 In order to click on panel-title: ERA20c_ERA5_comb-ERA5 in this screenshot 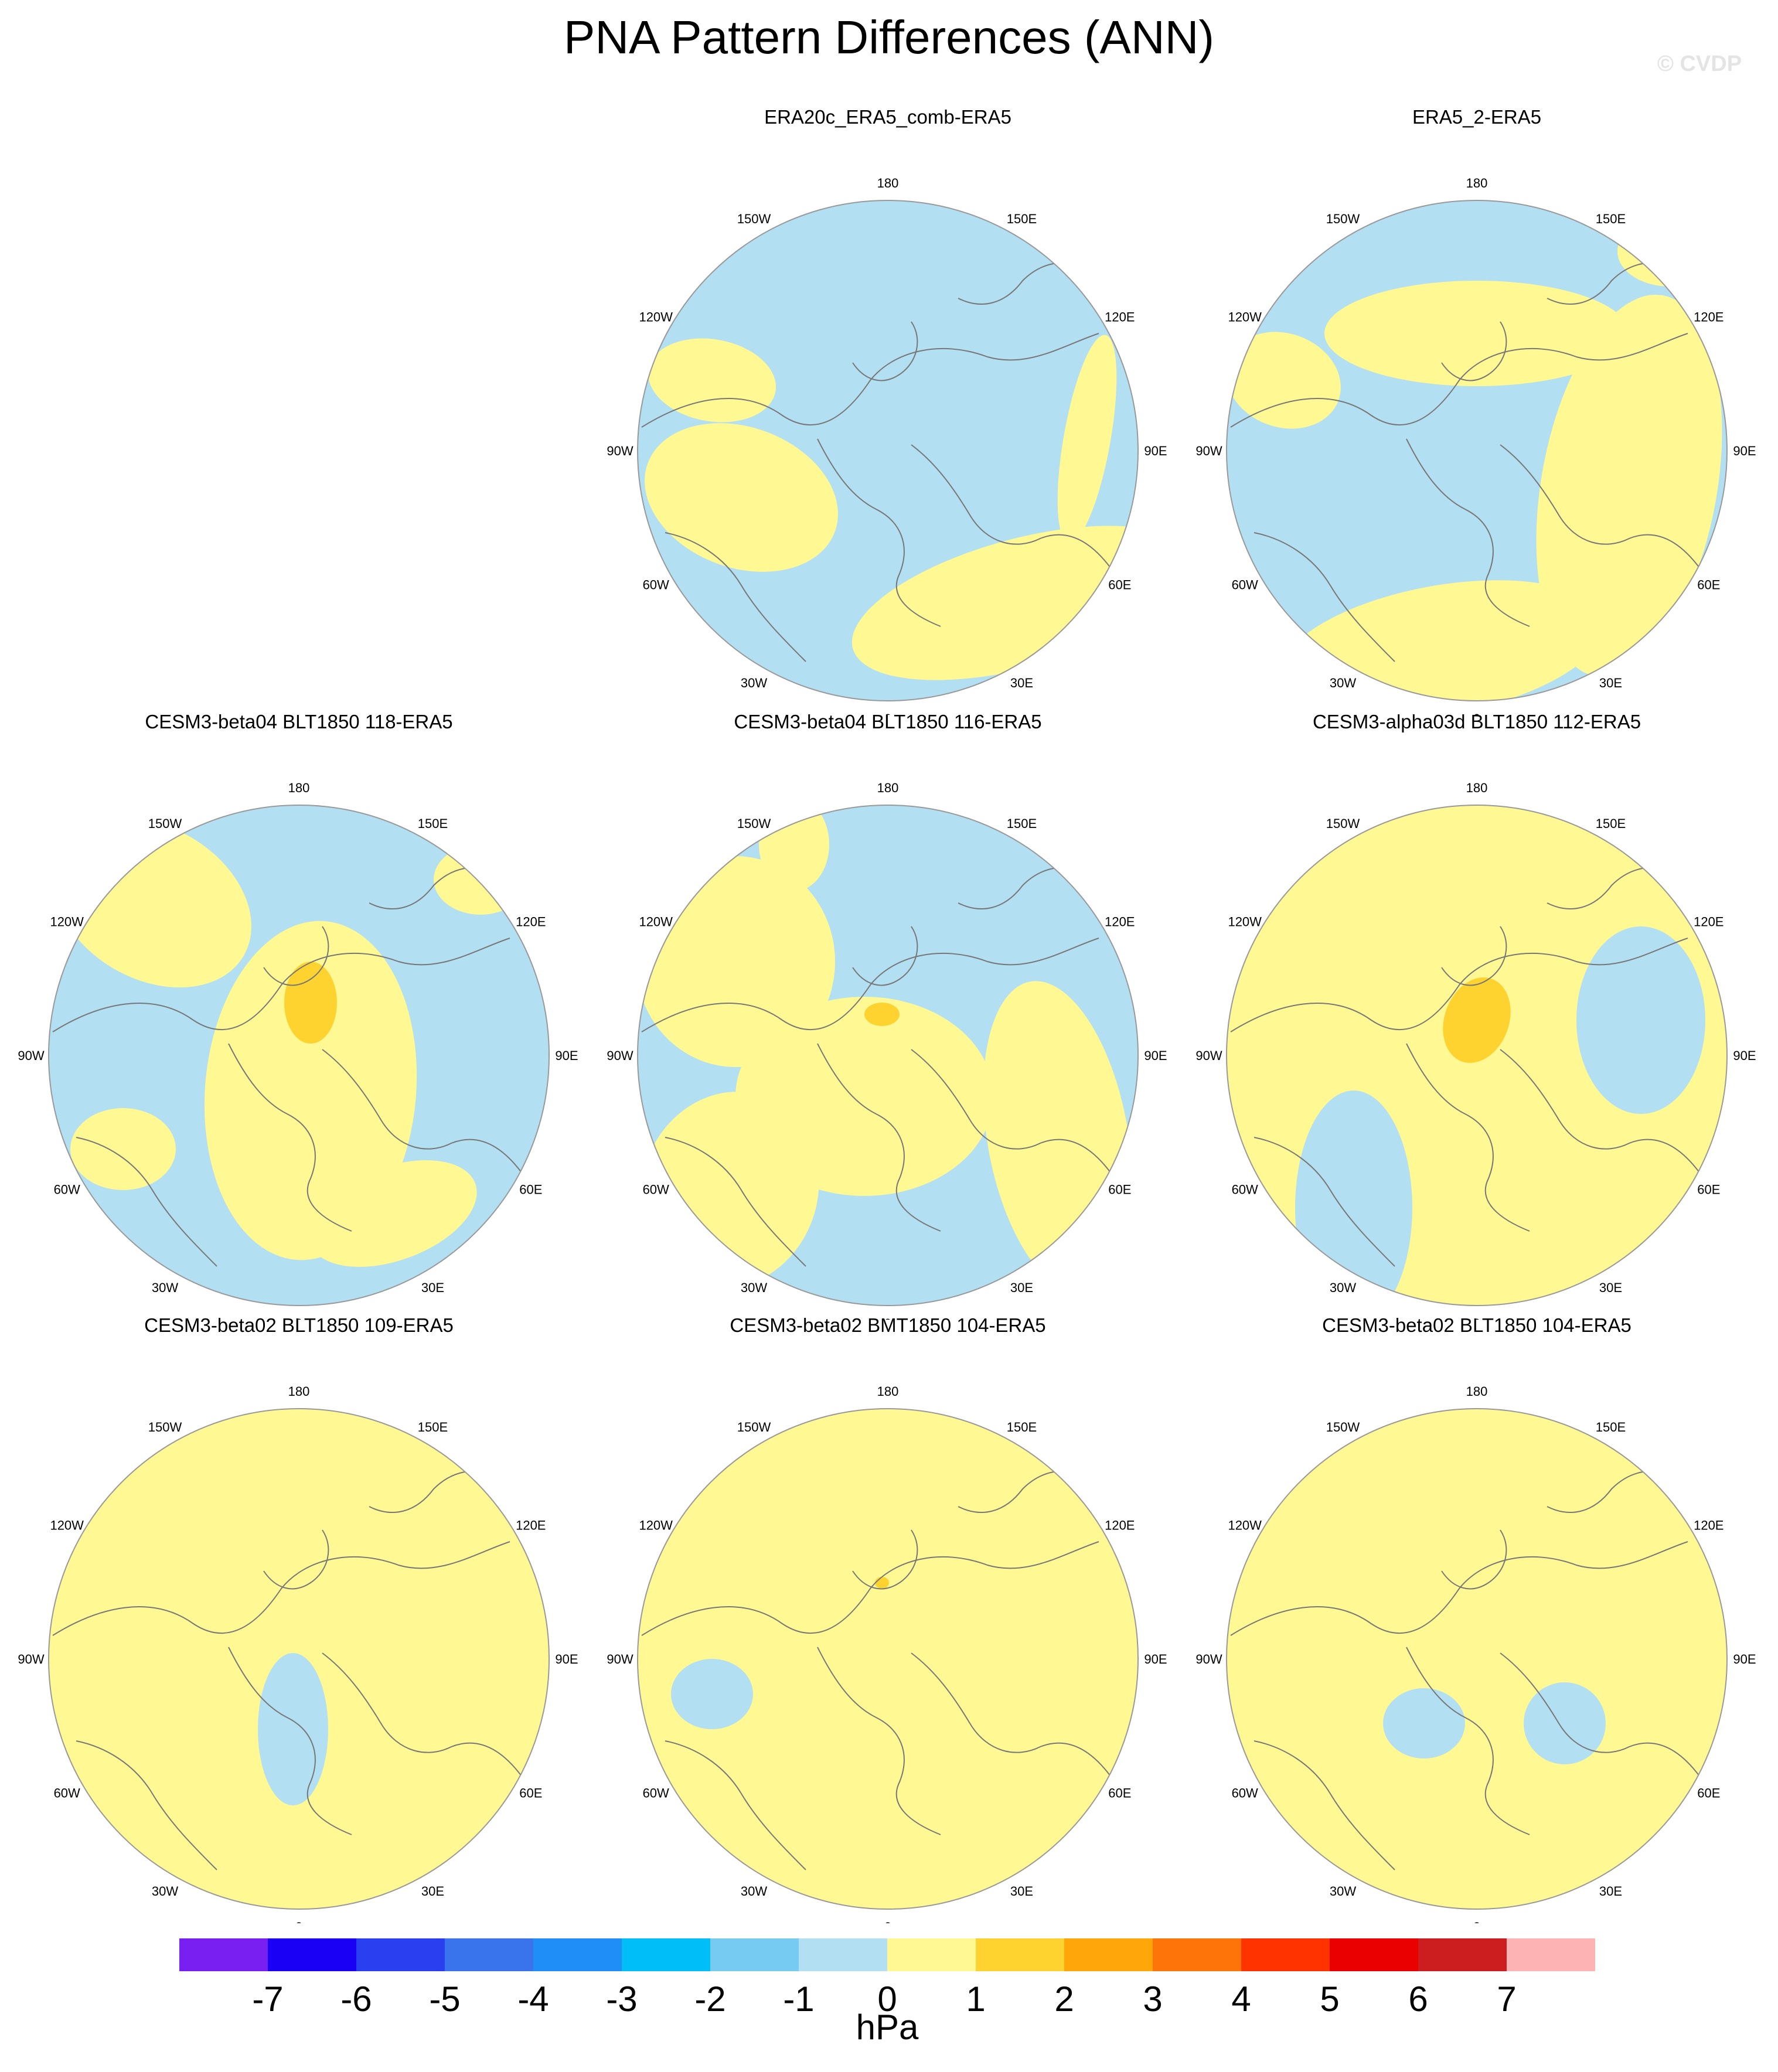, I will do `click(887, 117)`.